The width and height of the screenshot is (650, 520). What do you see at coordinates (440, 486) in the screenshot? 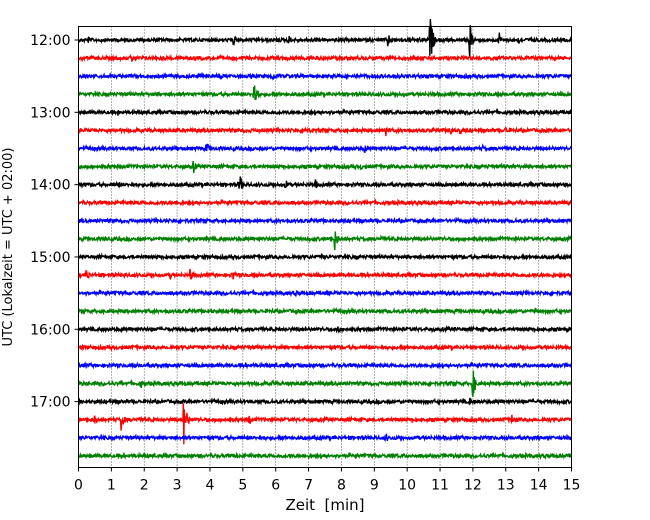
I see `x-tick-label: 11` at bounding box center [440, 486].